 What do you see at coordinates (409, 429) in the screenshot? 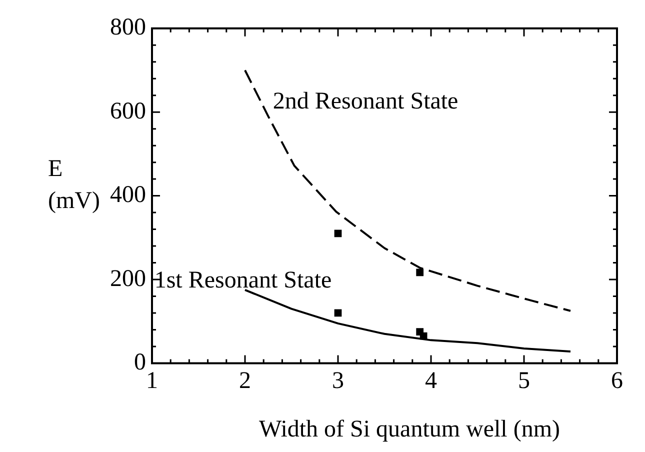
I see `x-axis-title: Width of Si quantum well (nm)` at bounding box center [409, 429].